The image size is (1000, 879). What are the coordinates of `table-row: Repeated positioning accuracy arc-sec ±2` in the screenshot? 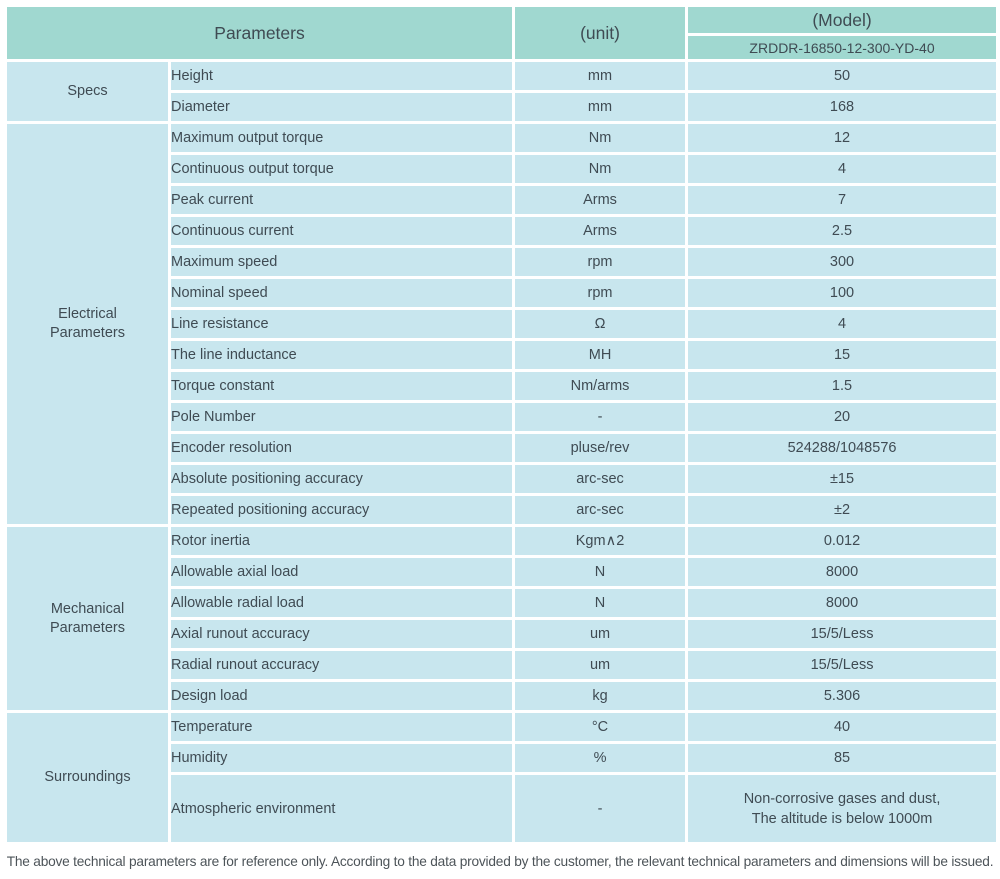 It's located at (503, 510).